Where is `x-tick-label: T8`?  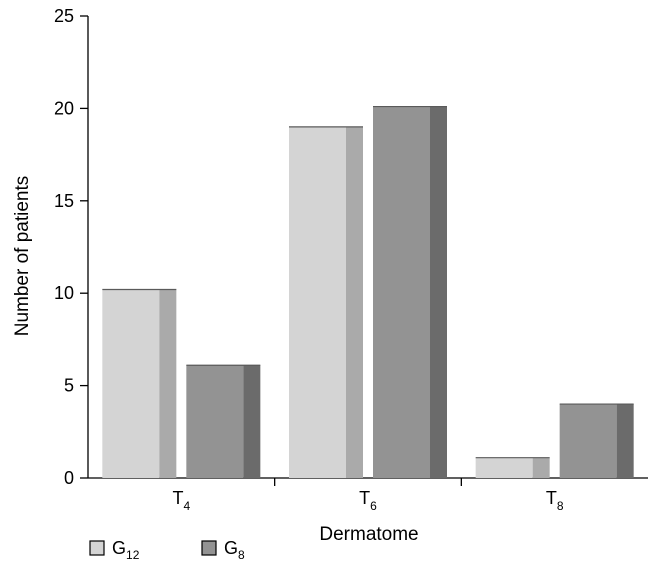
x-tick-label: T8 is located at coordinates (555, 500).